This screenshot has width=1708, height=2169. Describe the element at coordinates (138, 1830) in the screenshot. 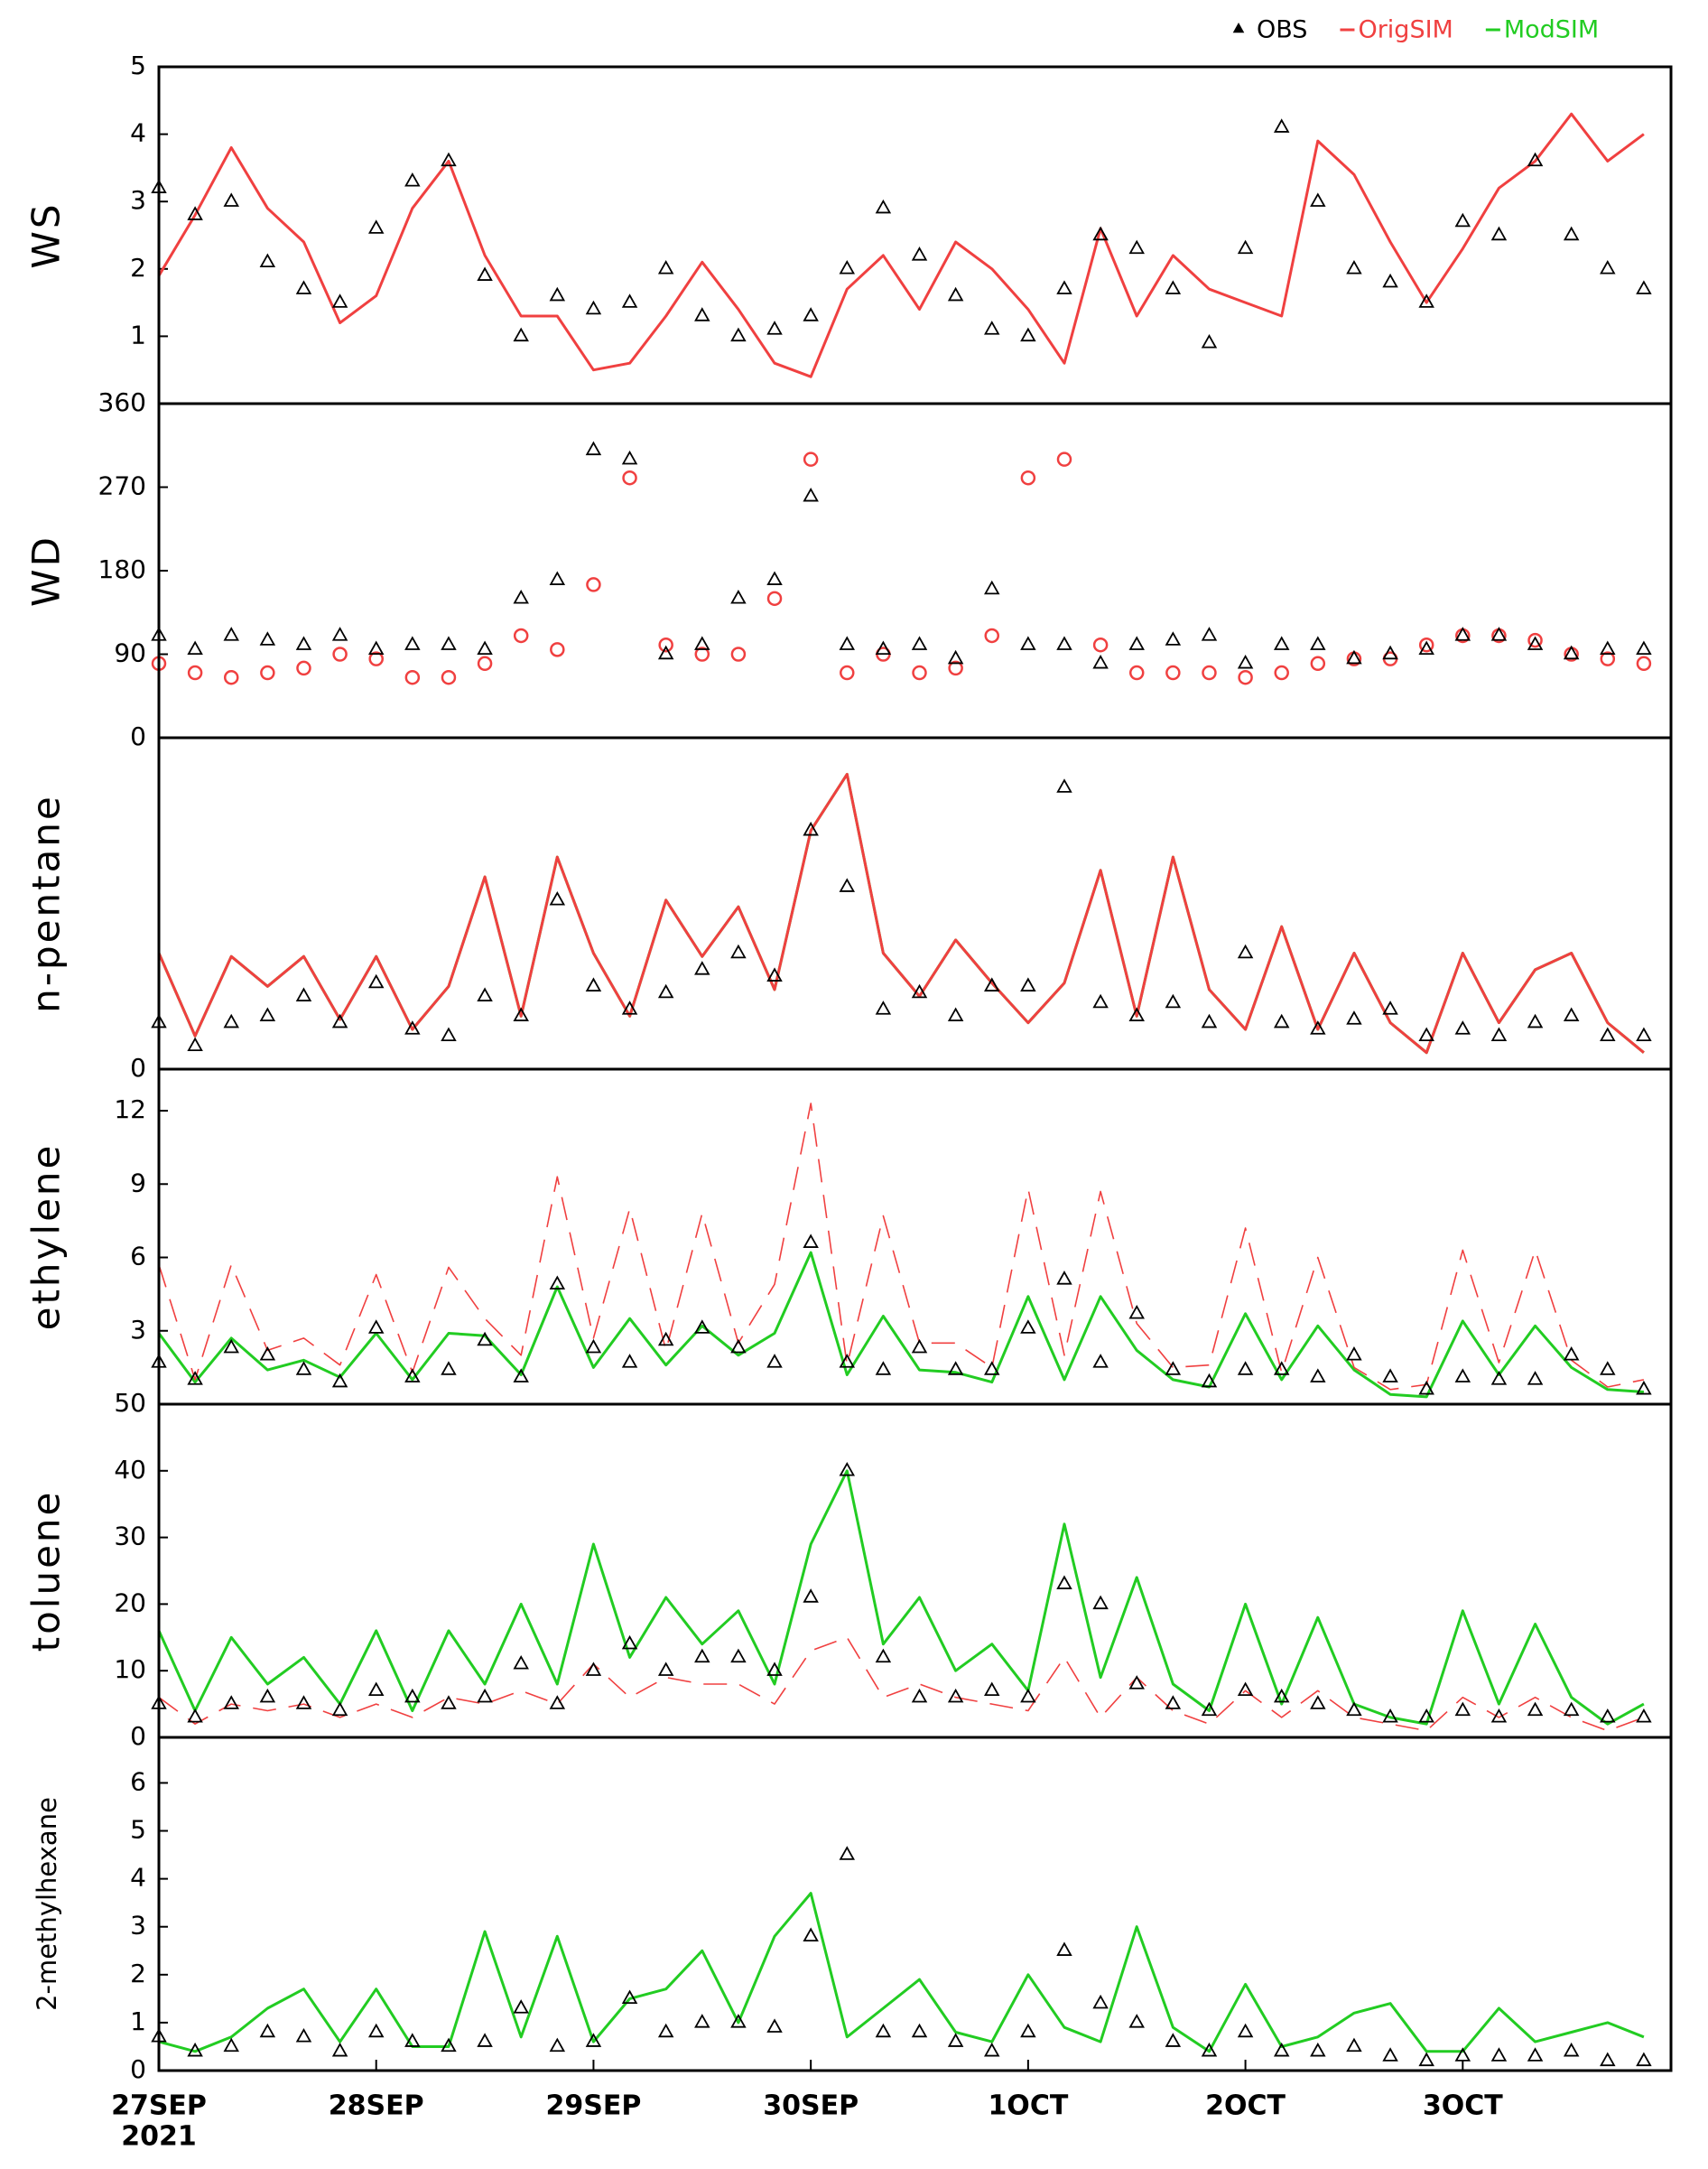

I see `y-tick-label: 5` at that location.